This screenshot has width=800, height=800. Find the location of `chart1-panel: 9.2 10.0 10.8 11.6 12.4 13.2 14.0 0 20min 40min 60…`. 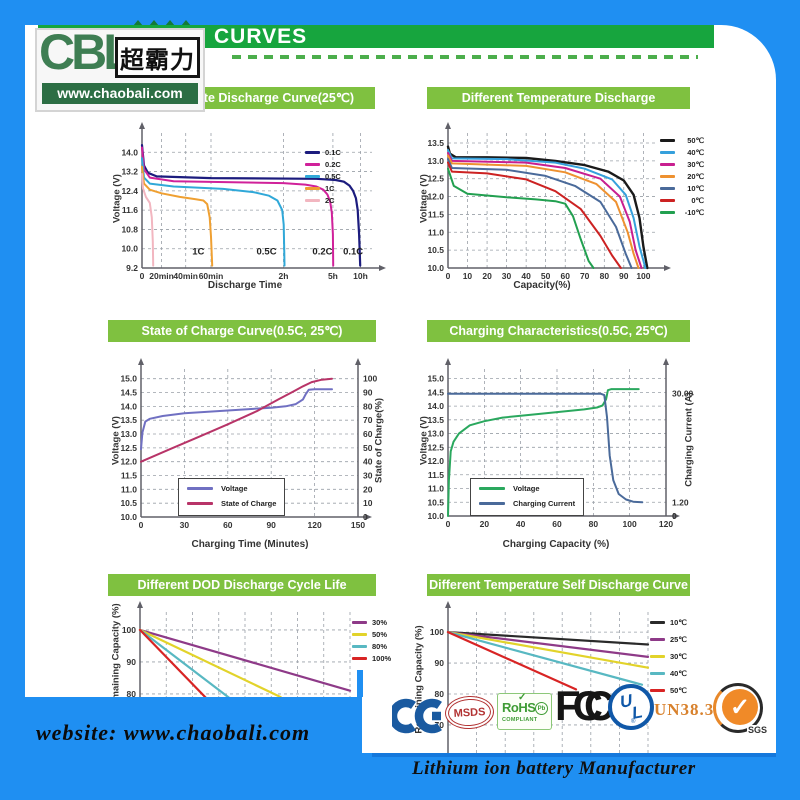

chart1-panel: 9.2 10.0 10.8 11.6 12.4 13.2 14.0 0 20min 40min 60… is located at coordinates (232, 207).